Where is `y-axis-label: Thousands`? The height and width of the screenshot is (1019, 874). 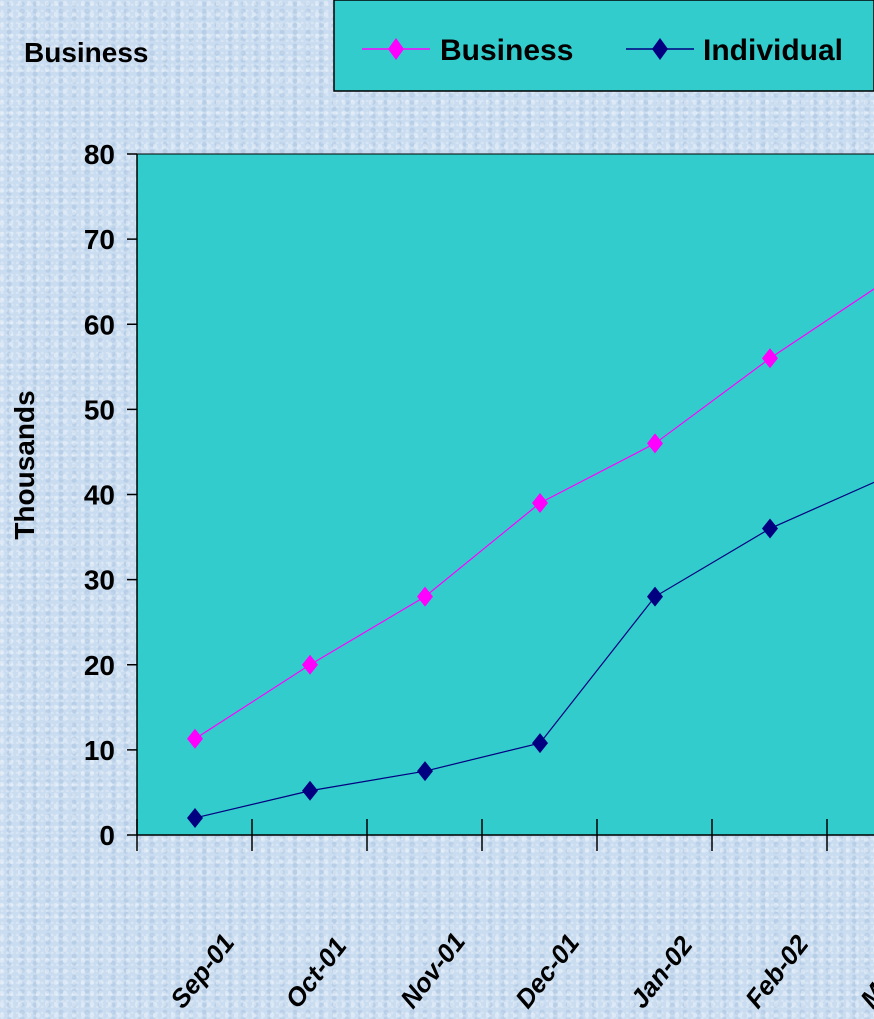
y-axis-label: Thousands is located at coordinates (24, 464).